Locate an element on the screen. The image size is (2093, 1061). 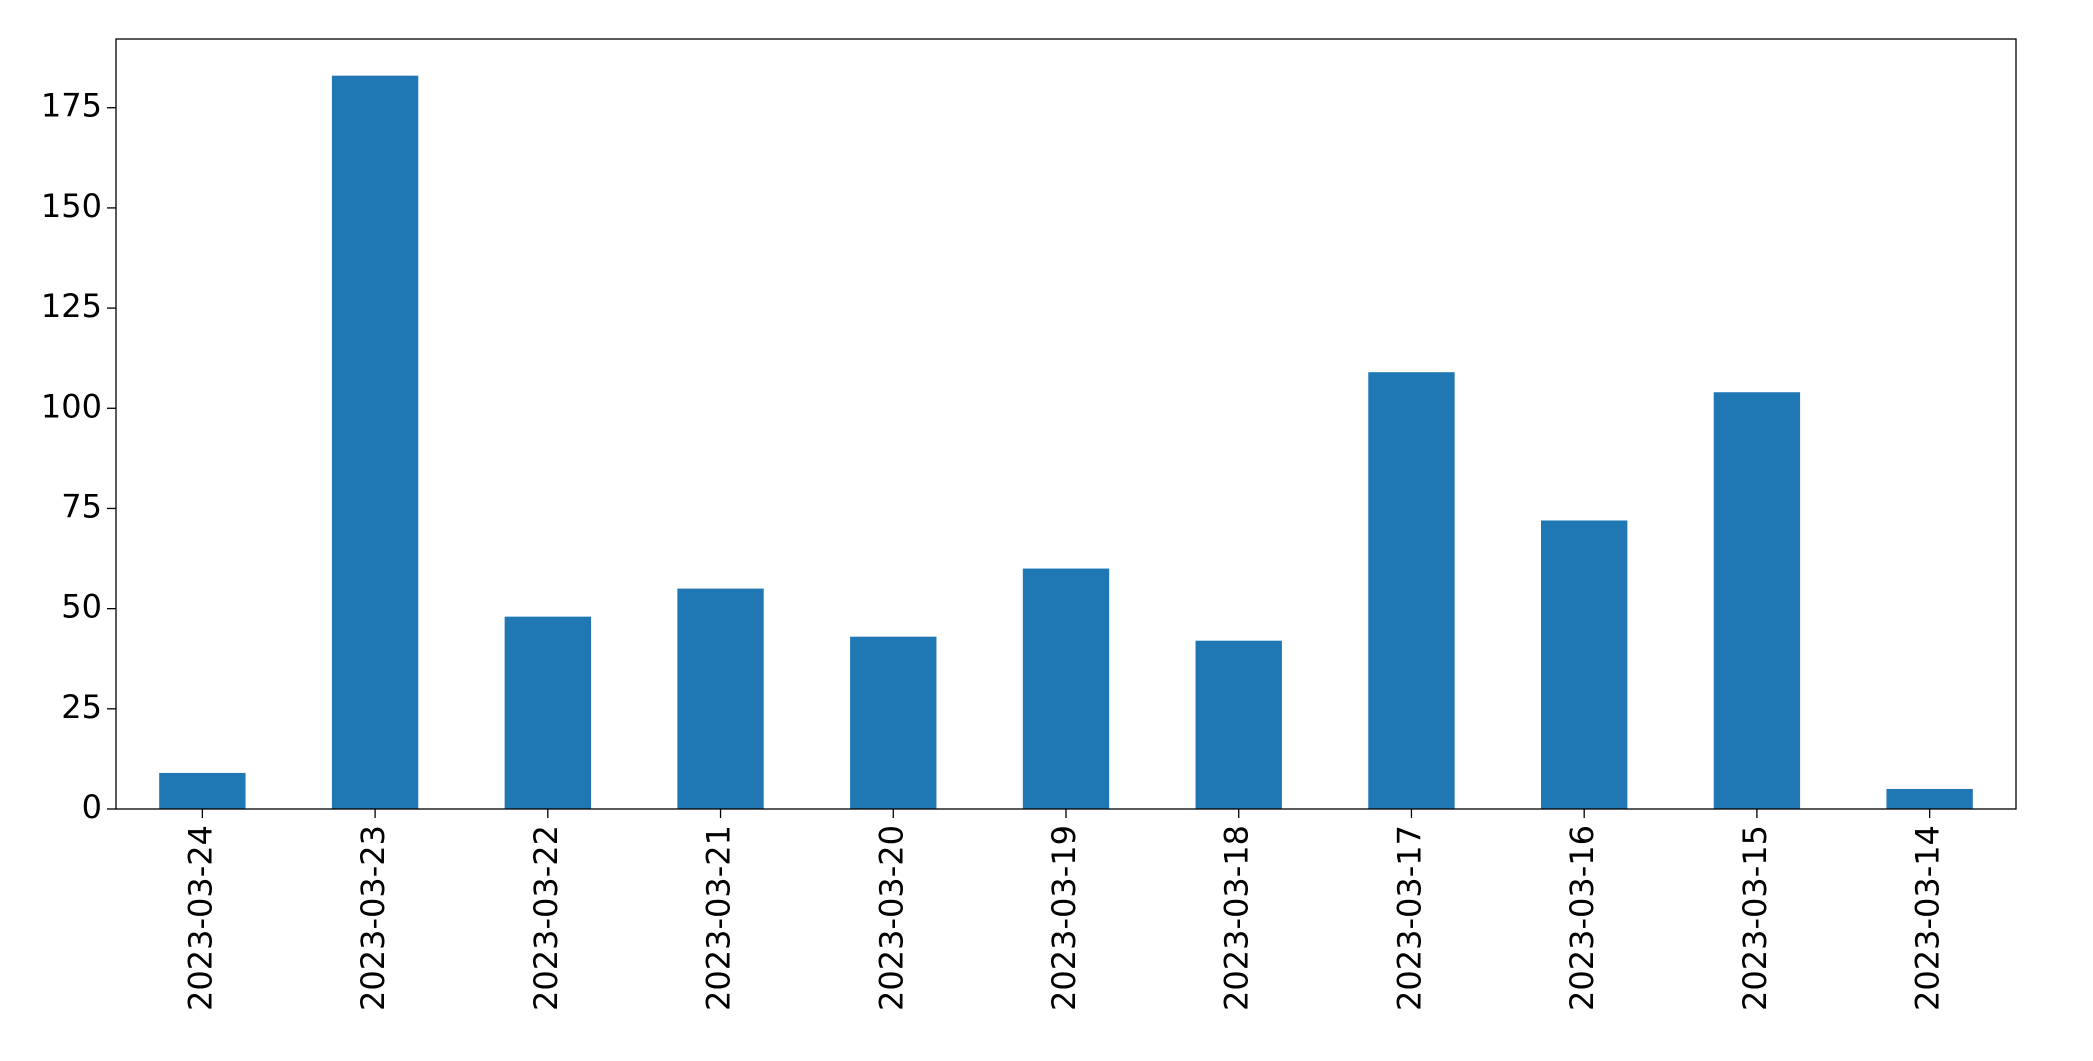
x-tick-label: 2023-03-18 is located at coordinates (1237, 918).